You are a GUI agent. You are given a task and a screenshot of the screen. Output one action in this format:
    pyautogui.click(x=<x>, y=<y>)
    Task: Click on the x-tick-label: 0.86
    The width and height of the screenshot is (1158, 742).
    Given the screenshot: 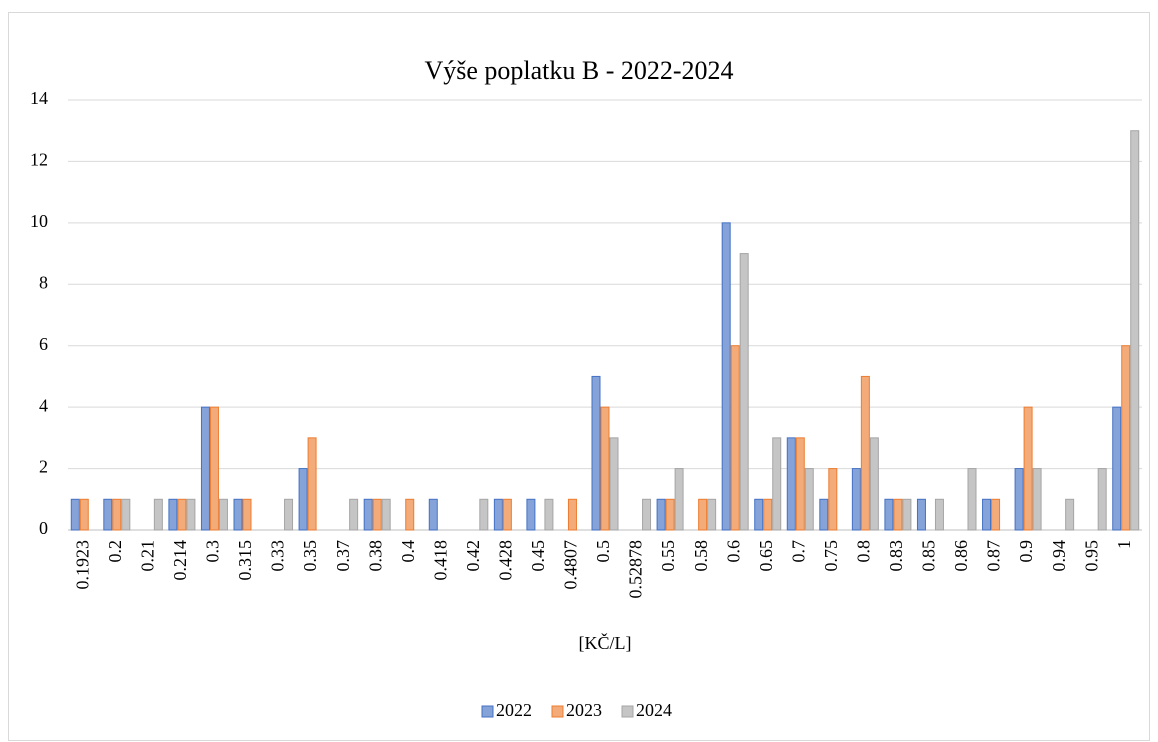 What is the action you would take?
    pyautogui.click(x=961, y=556)
    